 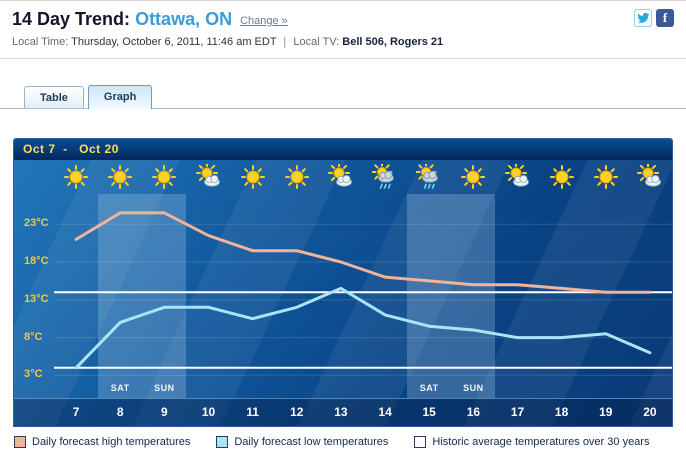 I want to click on page-title: 14 Day Trend: Ottawa, ON, so click(x=122, y=19).